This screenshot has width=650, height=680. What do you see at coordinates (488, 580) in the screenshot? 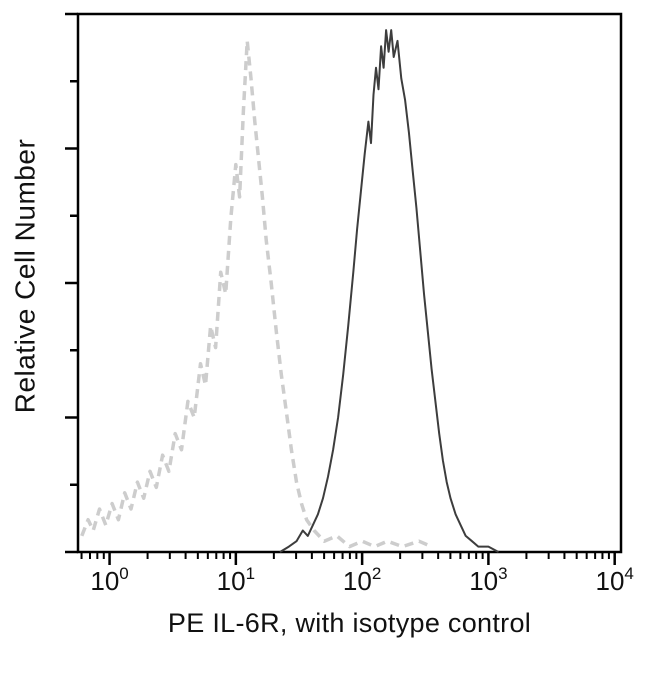
I see `x-tick-label: 10³` at bounding box center [488, 580].